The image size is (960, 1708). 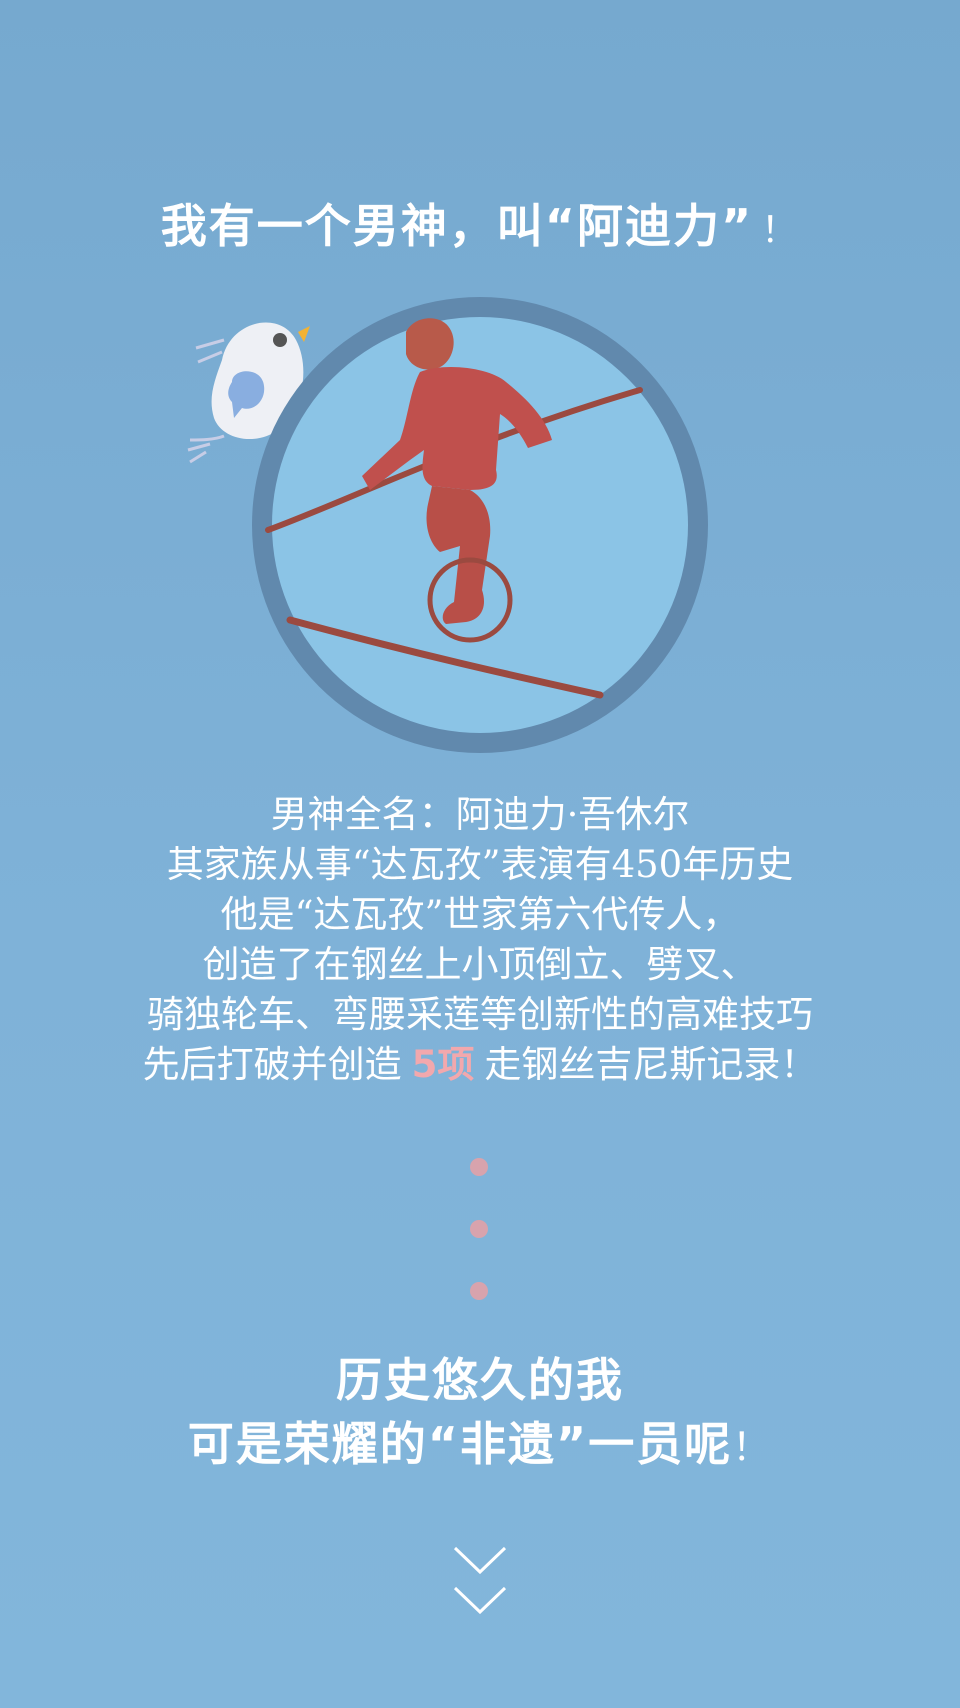 What do you see at coordinates (480, 914) in the screenshot?
I see `intro-line-heir: 他是“达瓦孜”世家第六代传人，` at bounding box center [480, 914].